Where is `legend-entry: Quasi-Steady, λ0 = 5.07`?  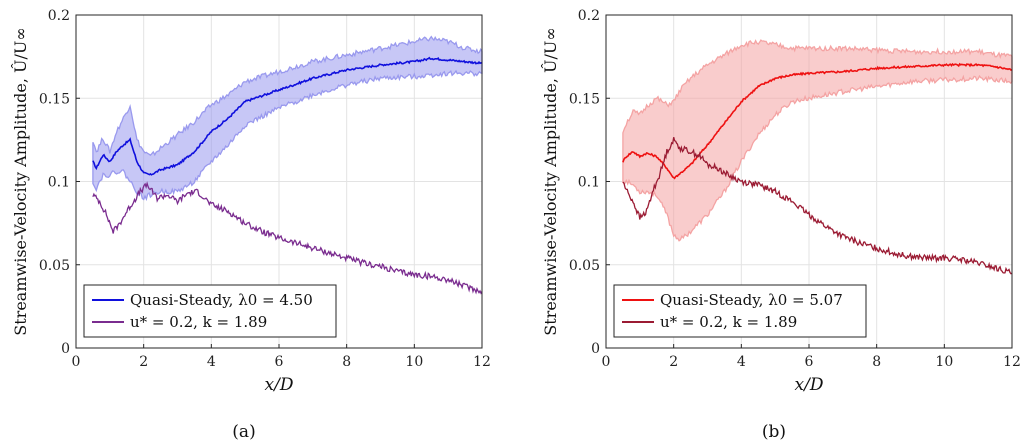 legend-entry: Quasi-Steady, λ0 = 5.07 is located at coordinates (751, 300).